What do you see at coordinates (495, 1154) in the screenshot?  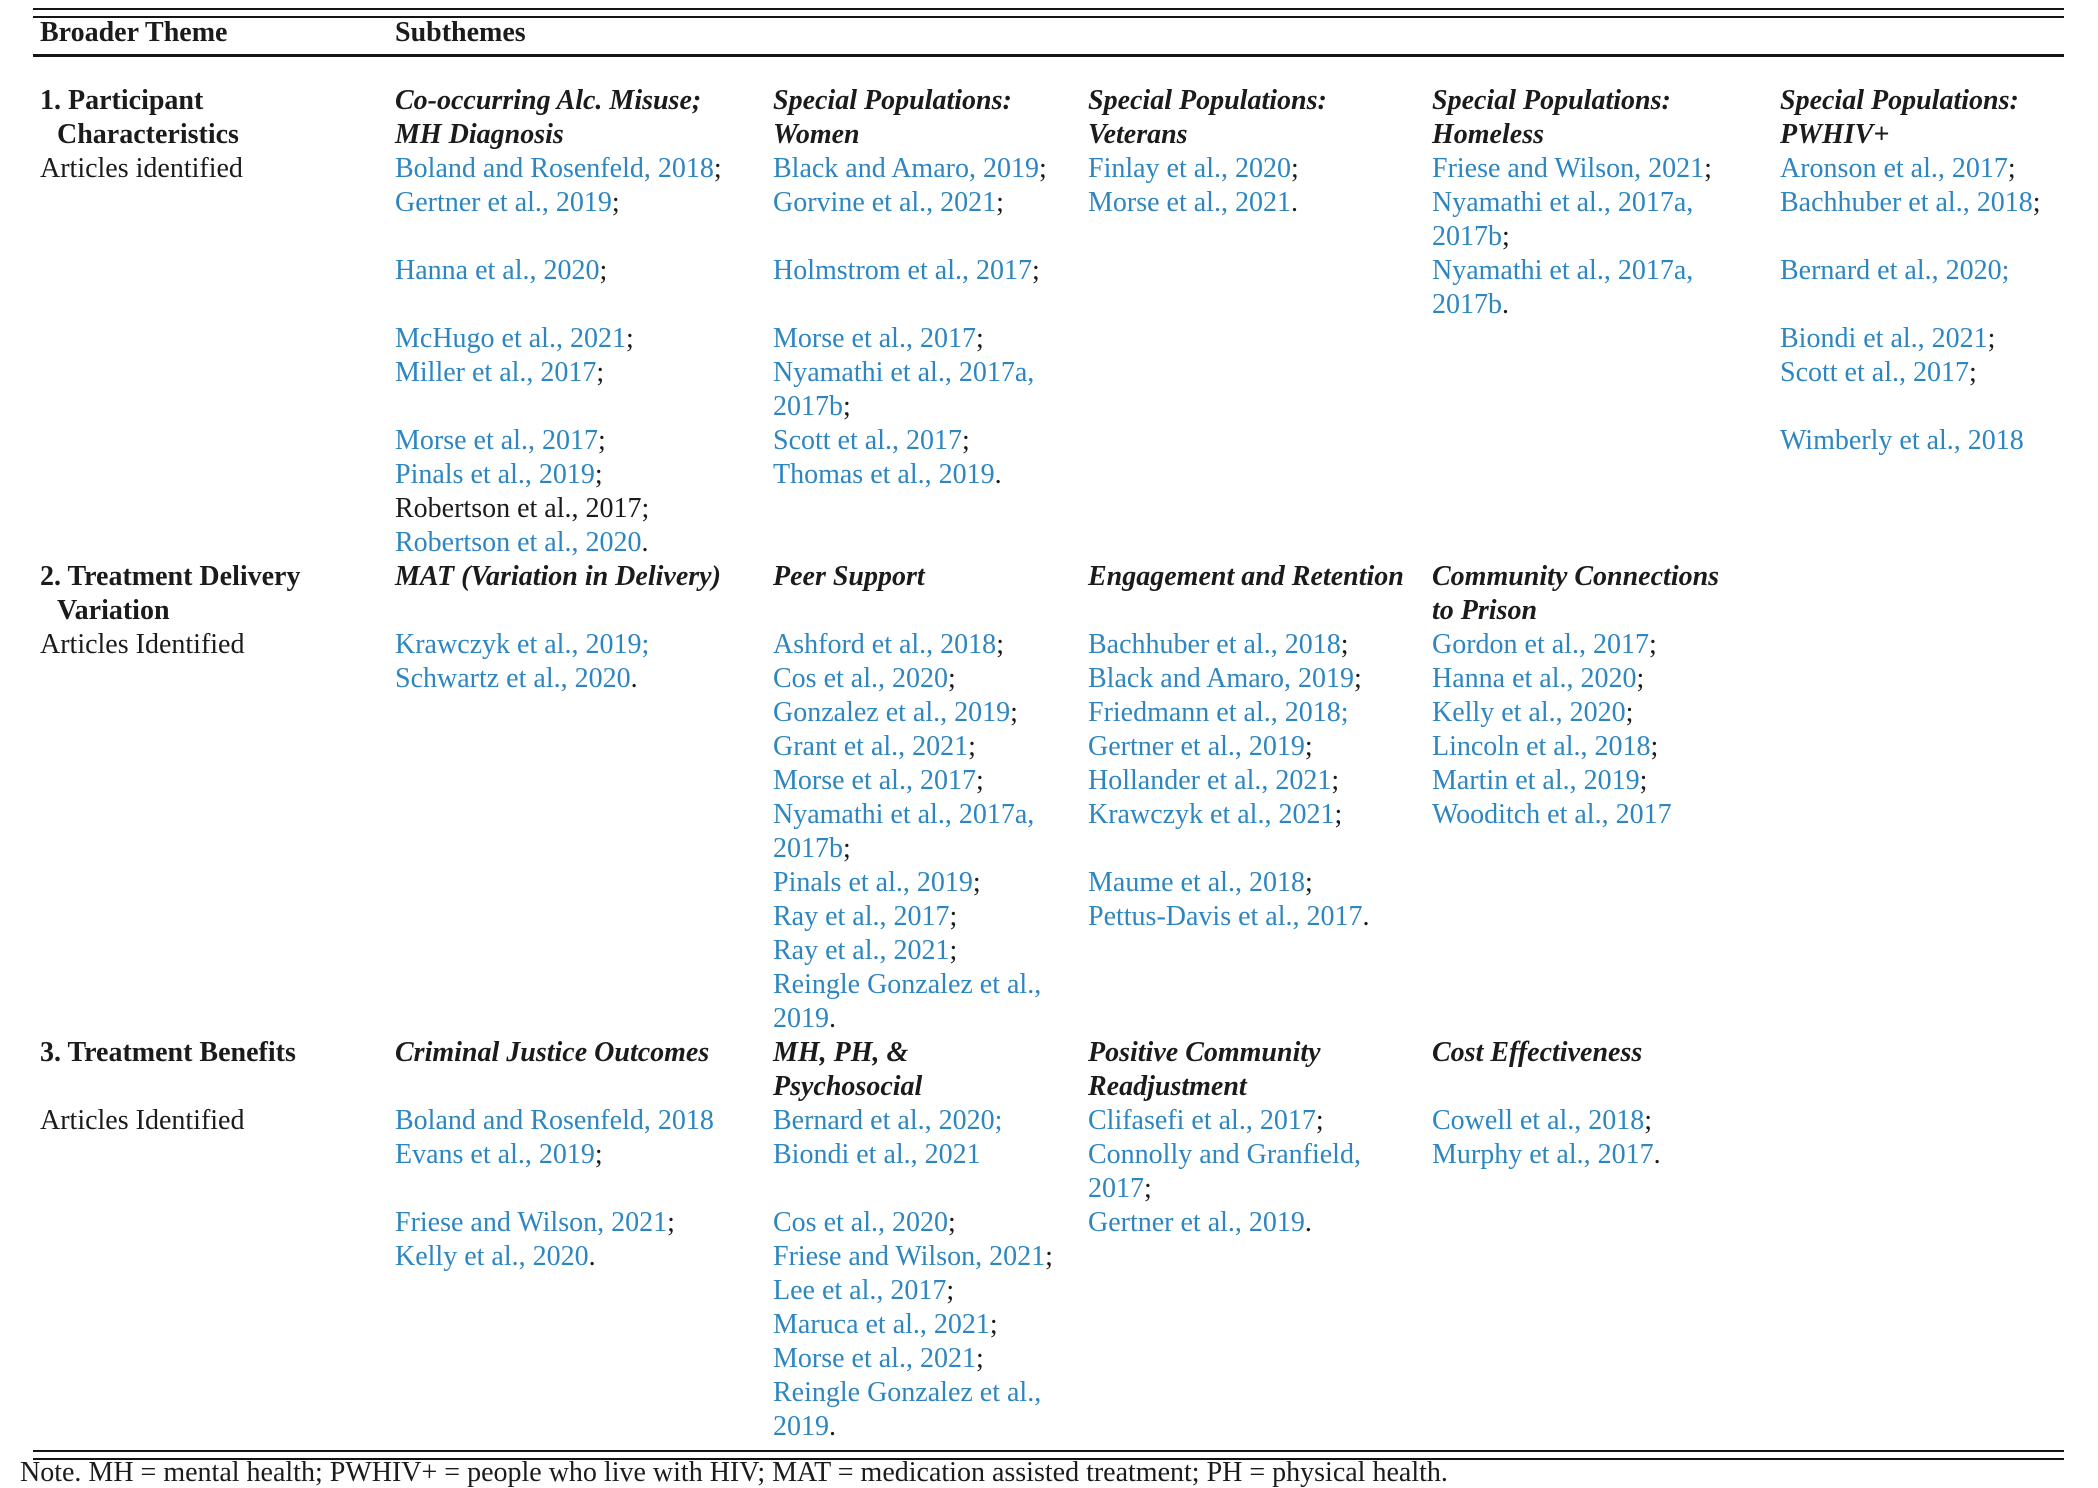 I see `citation-link: Evans et al., 2019` at bounding box center [495, 1154].